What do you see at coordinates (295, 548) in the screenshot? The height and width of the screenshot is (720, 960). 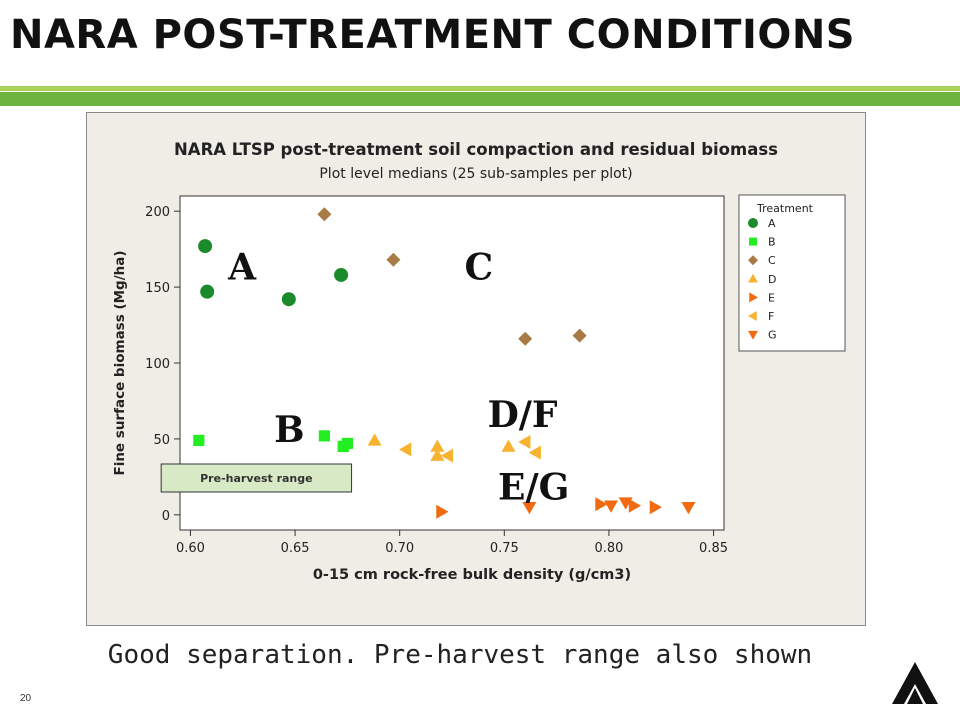 I see `x-tick-label: 0.65` at bounding box center [295, 548].